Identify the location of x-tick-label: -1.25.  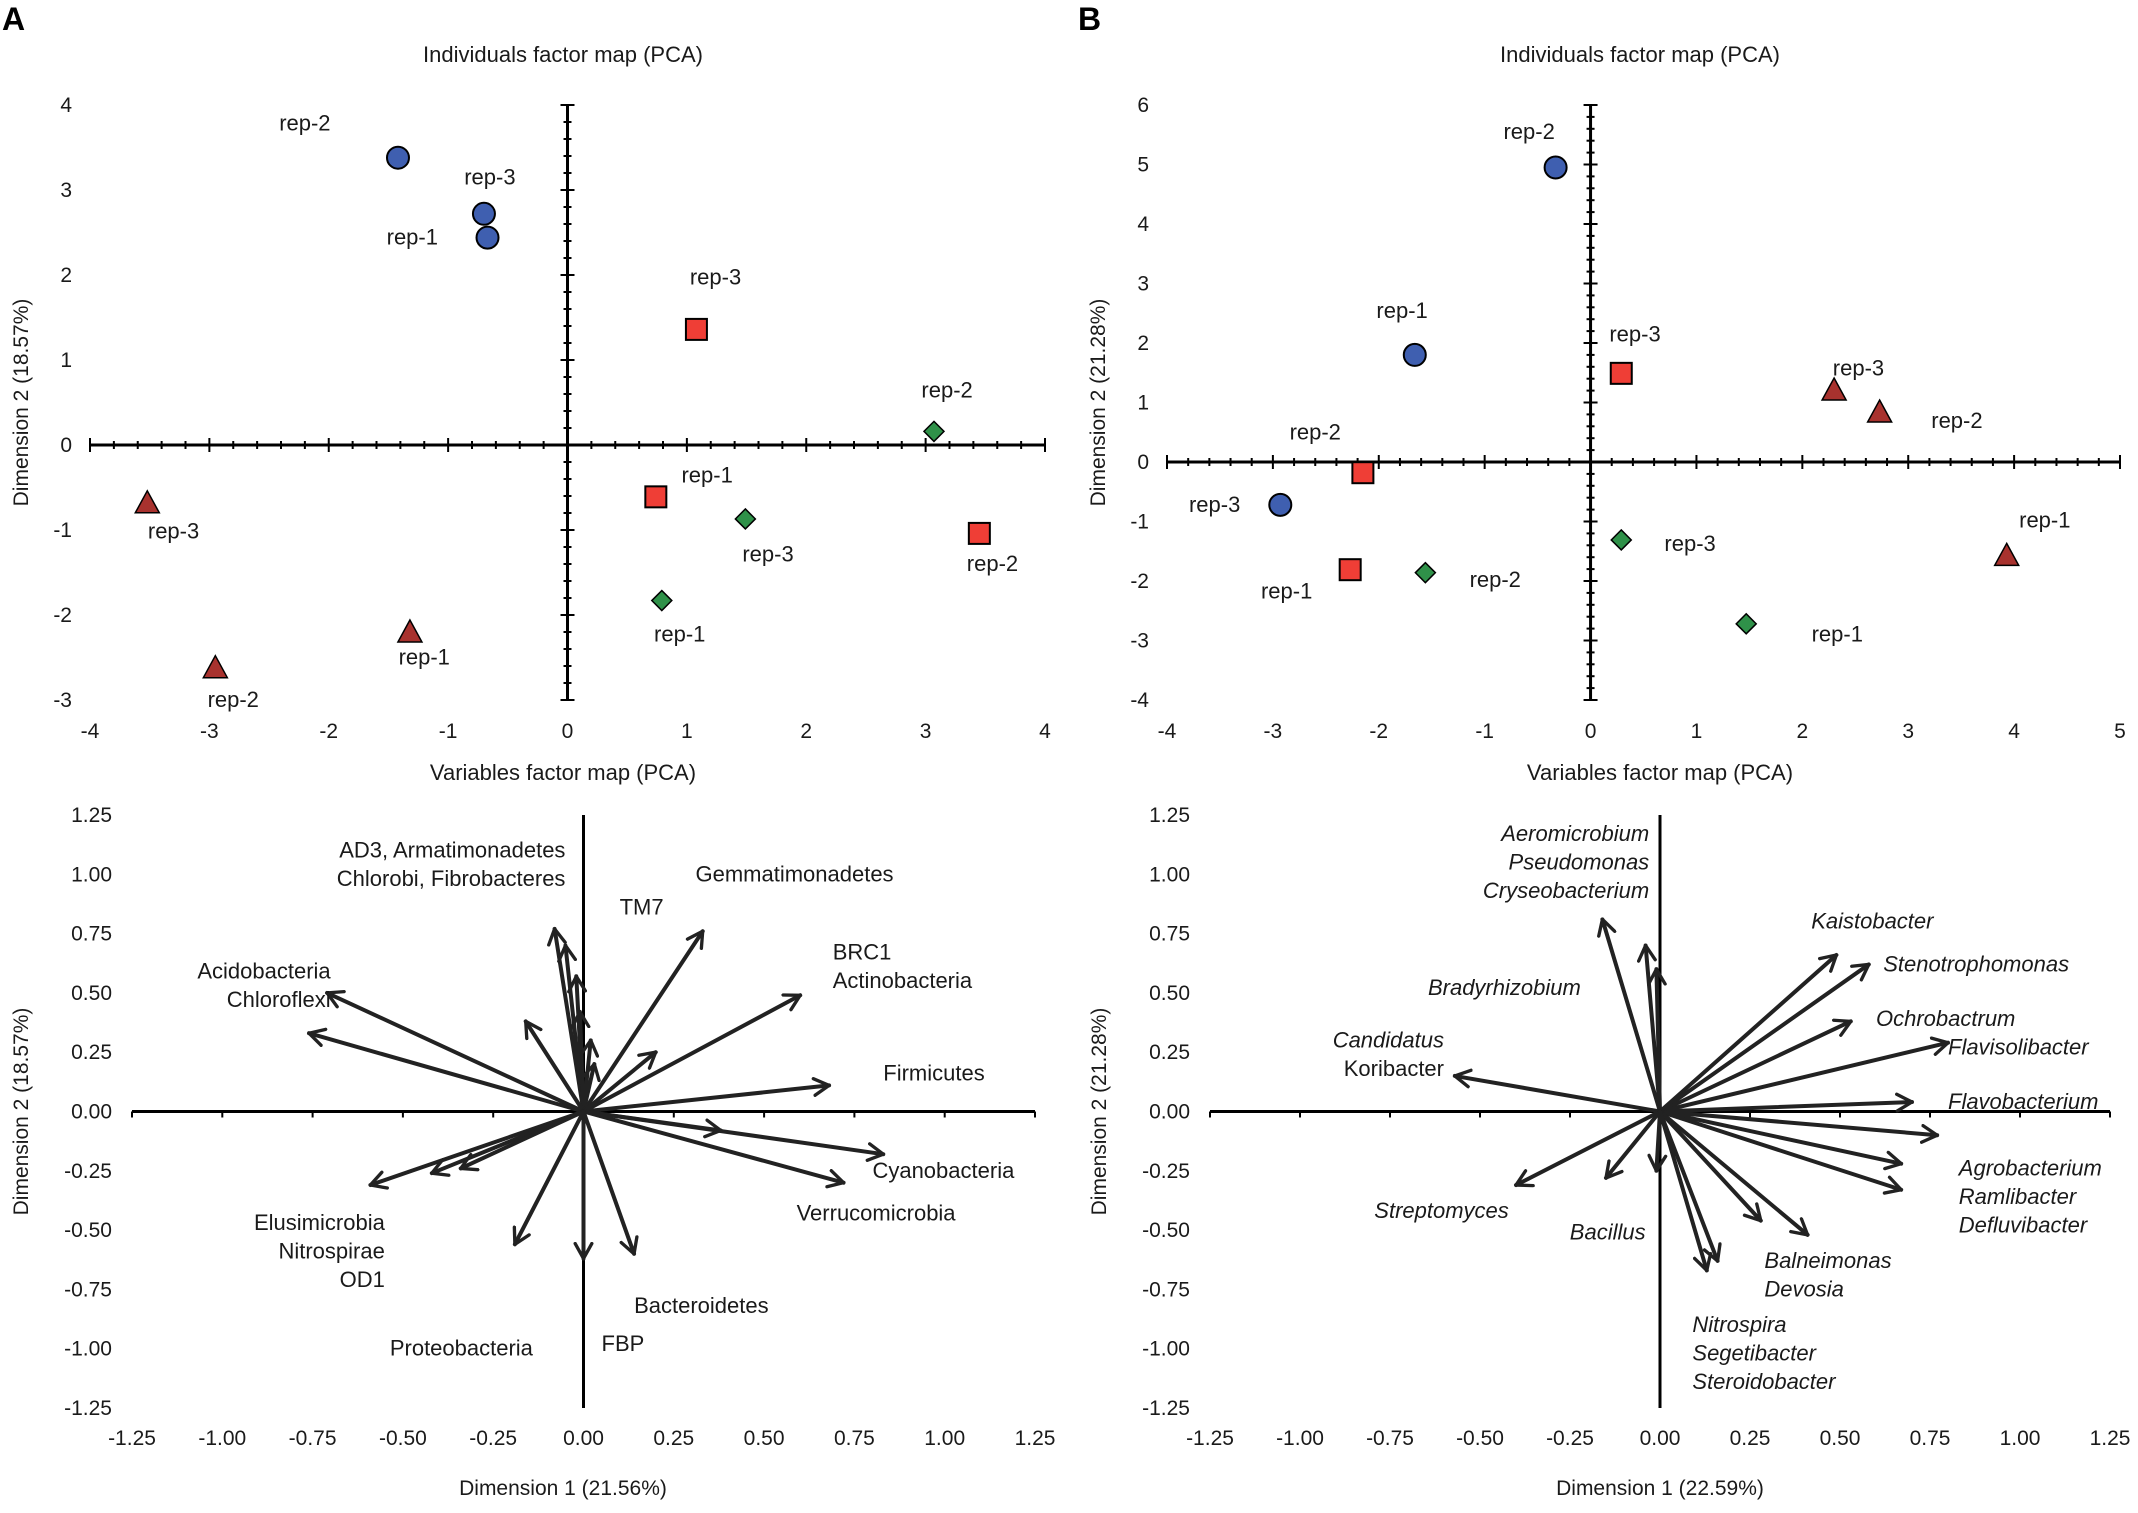
(132, 1438).